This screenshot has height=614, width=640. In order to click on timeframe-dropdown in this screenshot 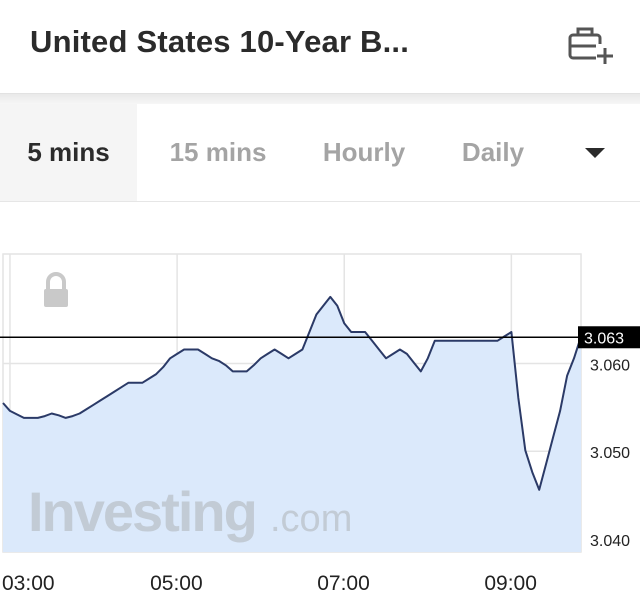, I will do `click(595, 152)`.